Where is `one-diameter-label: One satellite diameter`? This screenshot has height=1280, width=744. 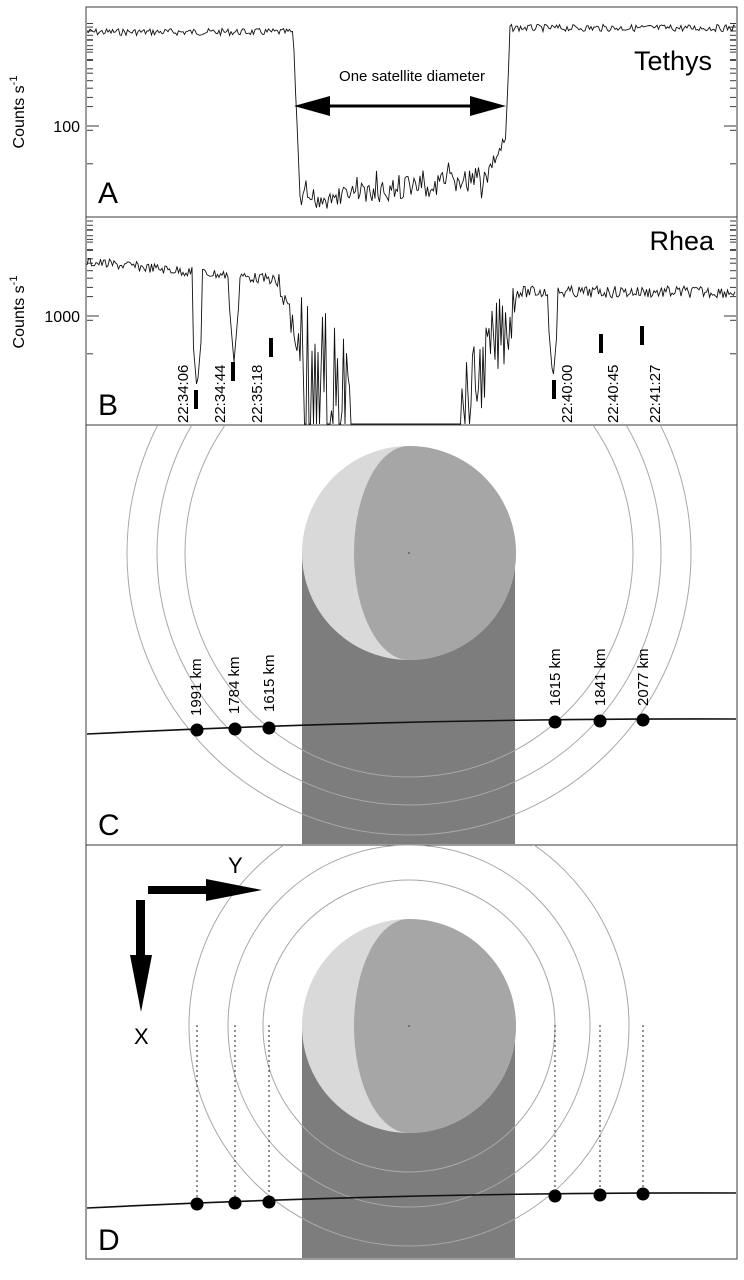 one-diameter-label: One satellite diameter is located at coordinates (412, 76).